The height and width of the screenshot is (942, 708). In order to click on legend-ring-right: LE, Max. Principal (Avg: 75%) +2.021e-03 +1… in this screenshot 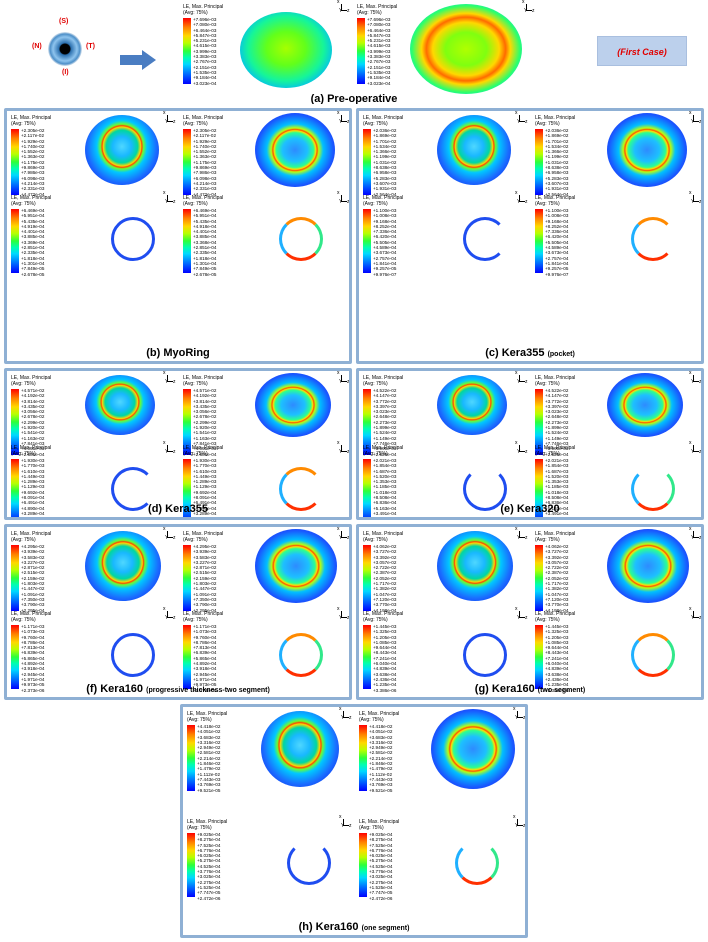, I will do `click(555, 481)`.